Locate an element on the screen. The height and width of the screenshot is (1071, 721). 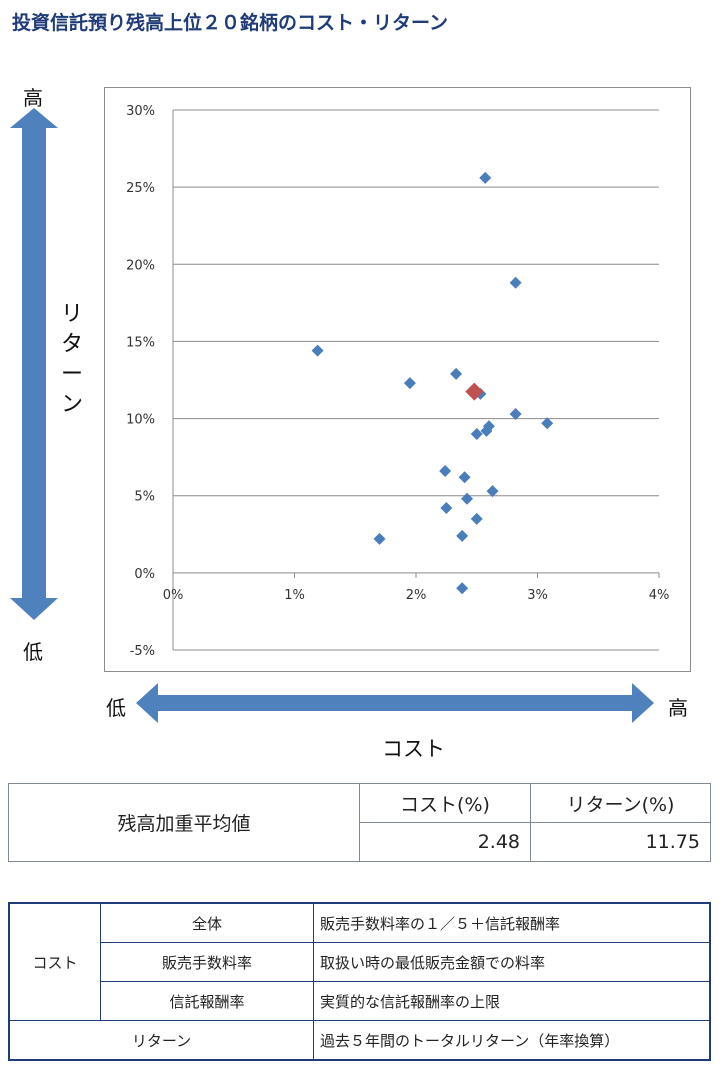
cost-column-header: コスト(%) is located at coordinates (445, 803).